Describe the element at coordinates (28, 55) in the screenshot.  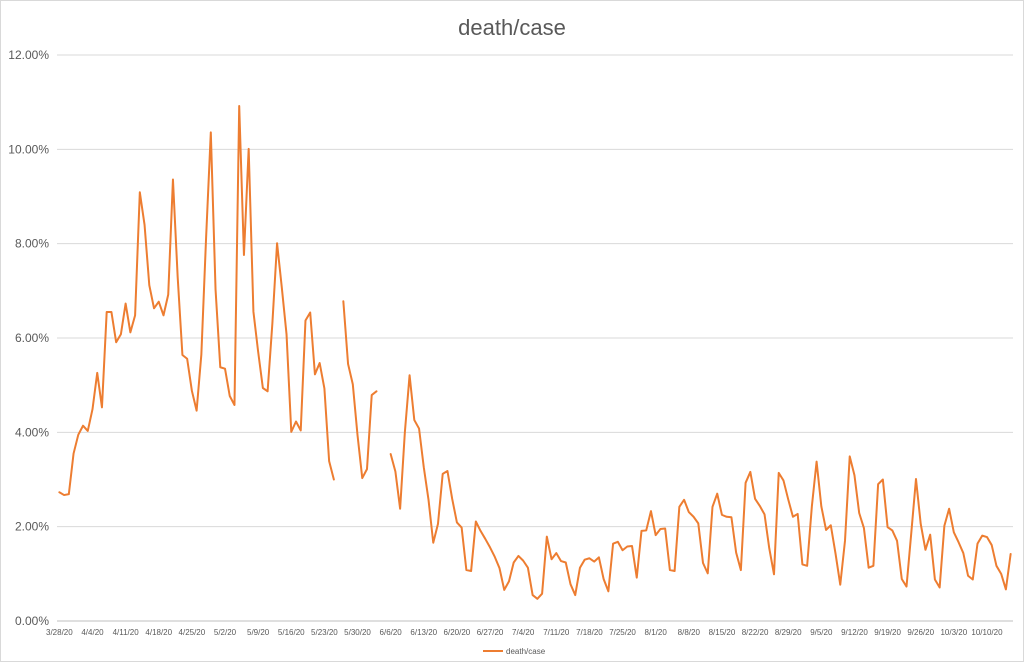
I see `y-tick-label: 12.00%` at that location.